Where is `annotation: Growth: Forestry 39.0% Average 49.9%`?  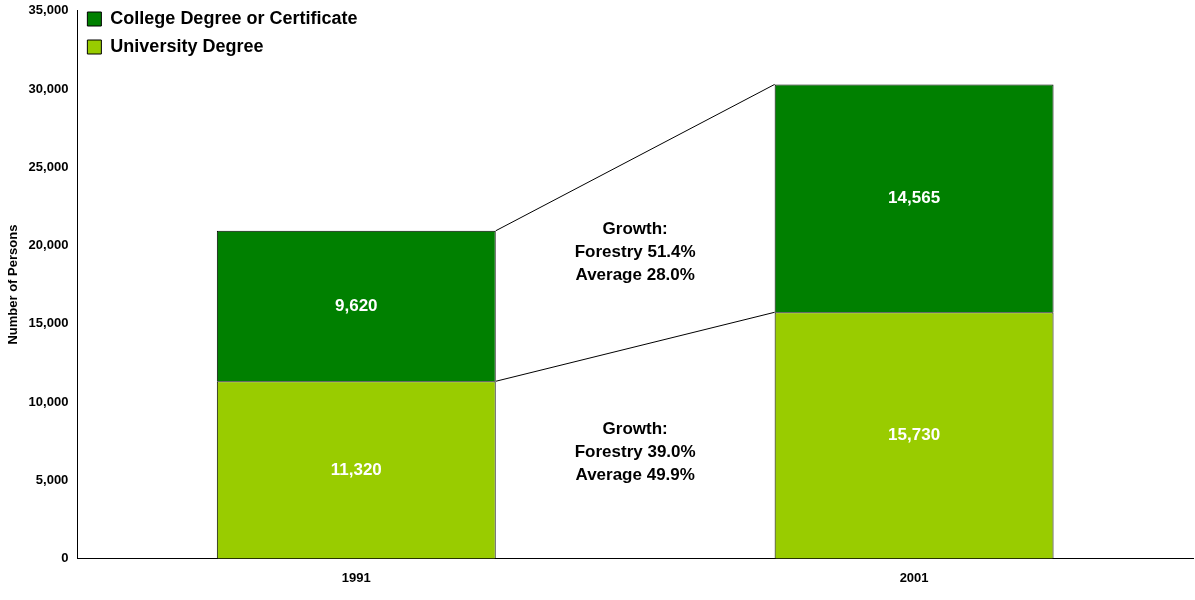
annotation: Growth: Forestry 39.0% Average 49.9% is located at coordinates (635, 452).